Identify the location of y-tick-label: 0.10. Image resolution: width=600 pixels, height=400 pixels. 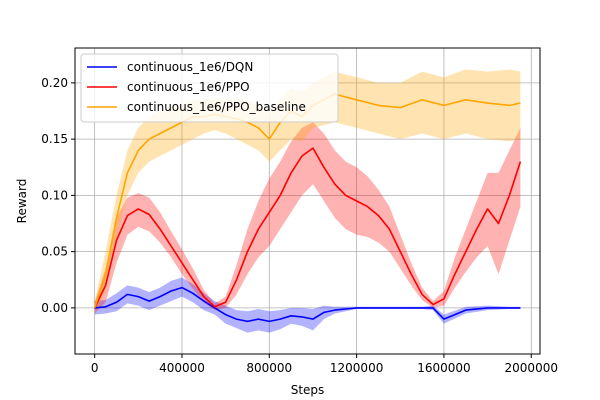
(54, 195).